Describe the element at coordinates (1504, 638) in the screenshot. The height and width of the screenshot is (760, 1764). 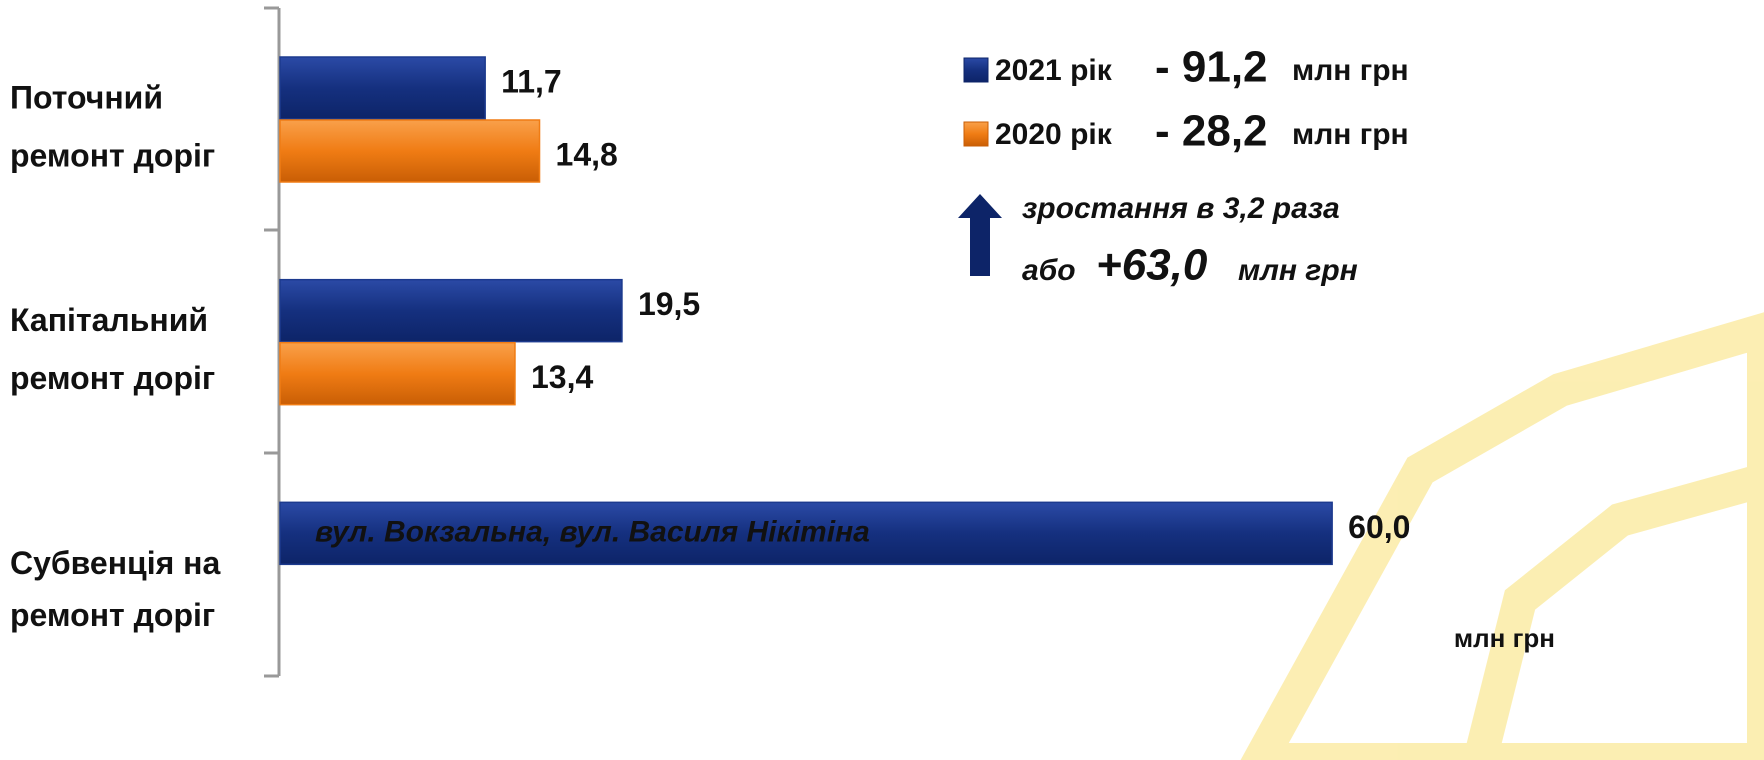
I see `axis-unit: млн грн` at that location.